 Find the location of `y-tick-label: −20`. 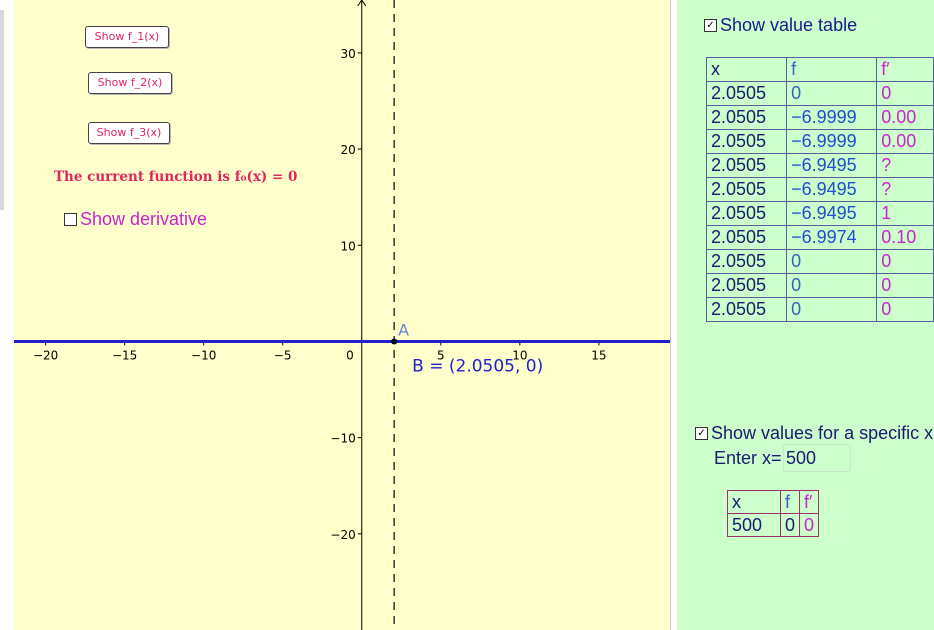

y-tick-label: −20 is located at coordinates (342, 535).